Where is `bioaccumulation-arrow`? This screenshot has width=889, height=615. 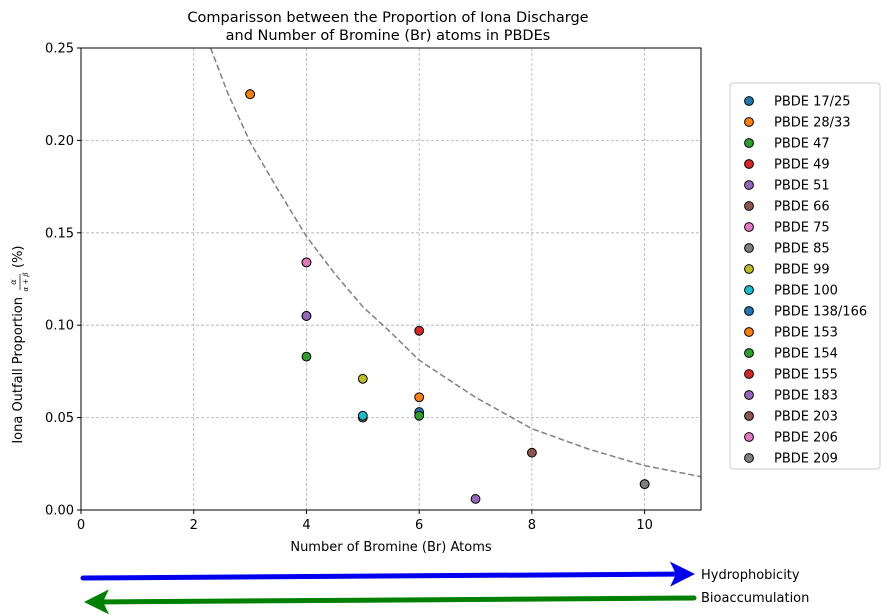 bioaccumulation-arrow is located at coordinates (390, 602).